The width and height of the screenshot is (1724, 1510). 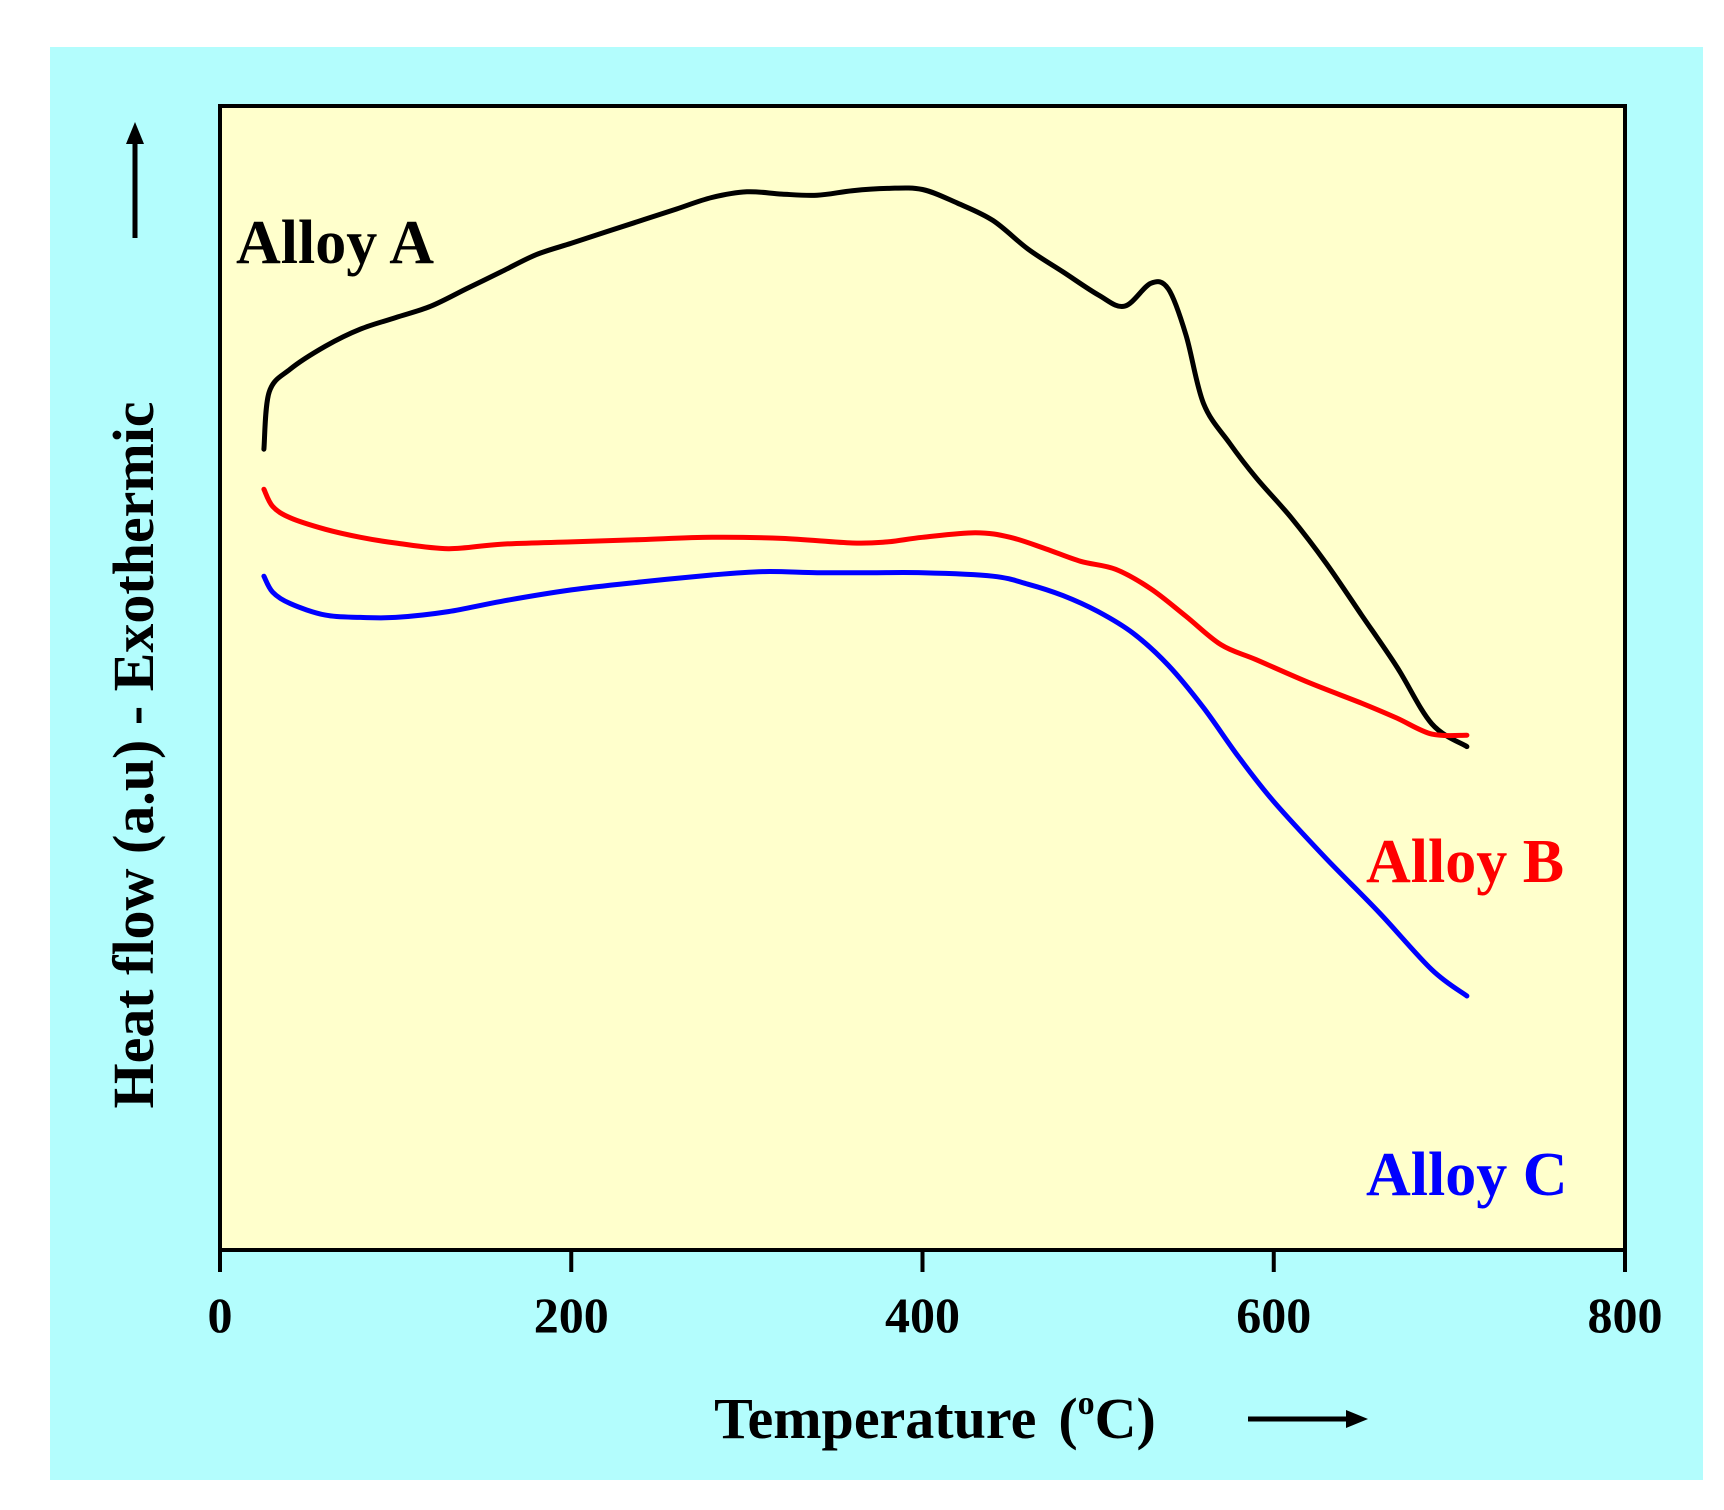 I want to click on y-axis-arrow, so click(x=135, y=180).